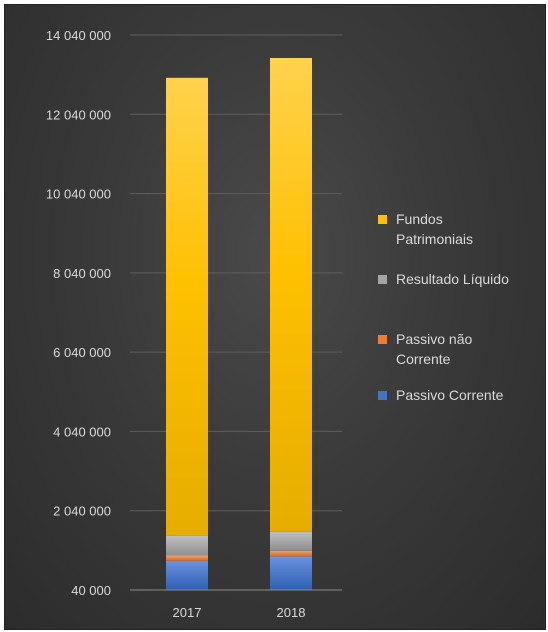 The width and height of the screenshot is (548, 632). What do you see at coordinates (78, 114) in the screenshot?
I see `y-tick-label: 12 040 000` at bounding box center [78, 114].